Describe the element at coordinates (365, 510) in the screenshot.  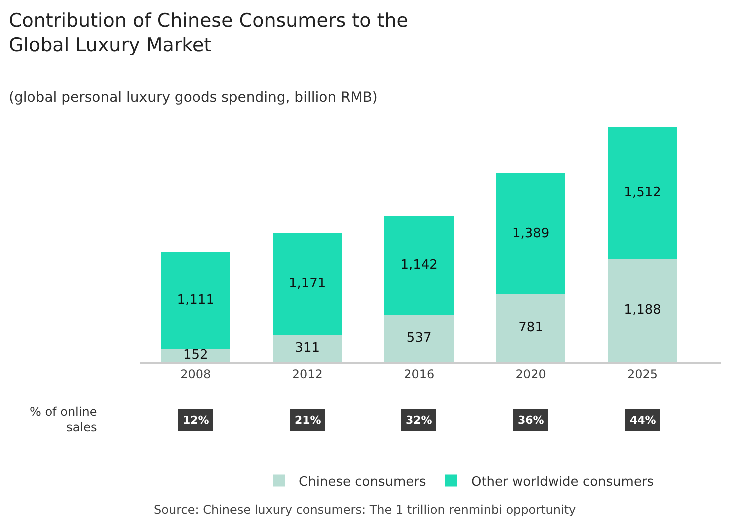
I see `source-note: Source: Chinese luxury consumers: The 1 trillion renminbi opportunity` at that location.